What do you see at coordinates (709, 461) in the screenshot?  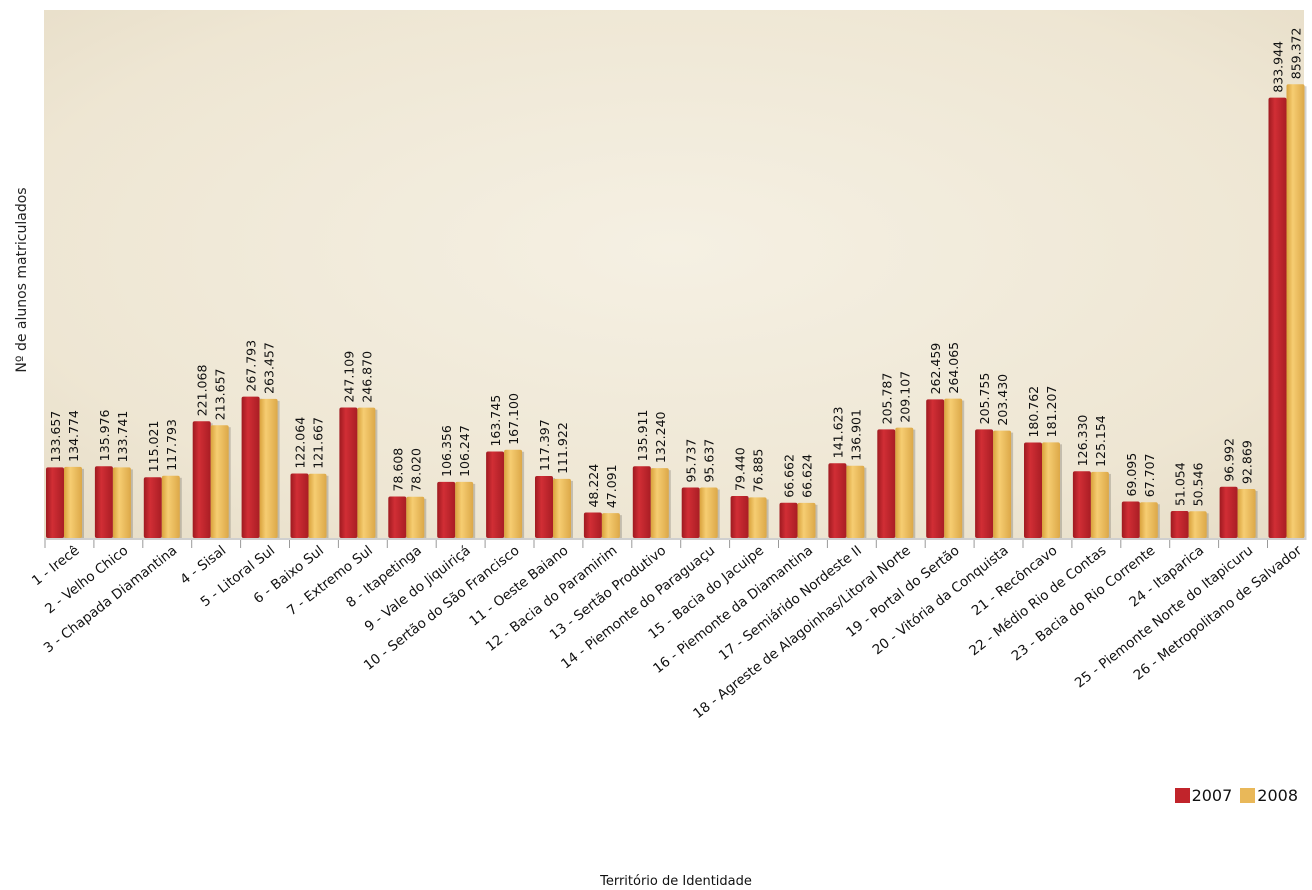 I see `data-label-2008-14: 95.637` at bounding box center [709, 461].